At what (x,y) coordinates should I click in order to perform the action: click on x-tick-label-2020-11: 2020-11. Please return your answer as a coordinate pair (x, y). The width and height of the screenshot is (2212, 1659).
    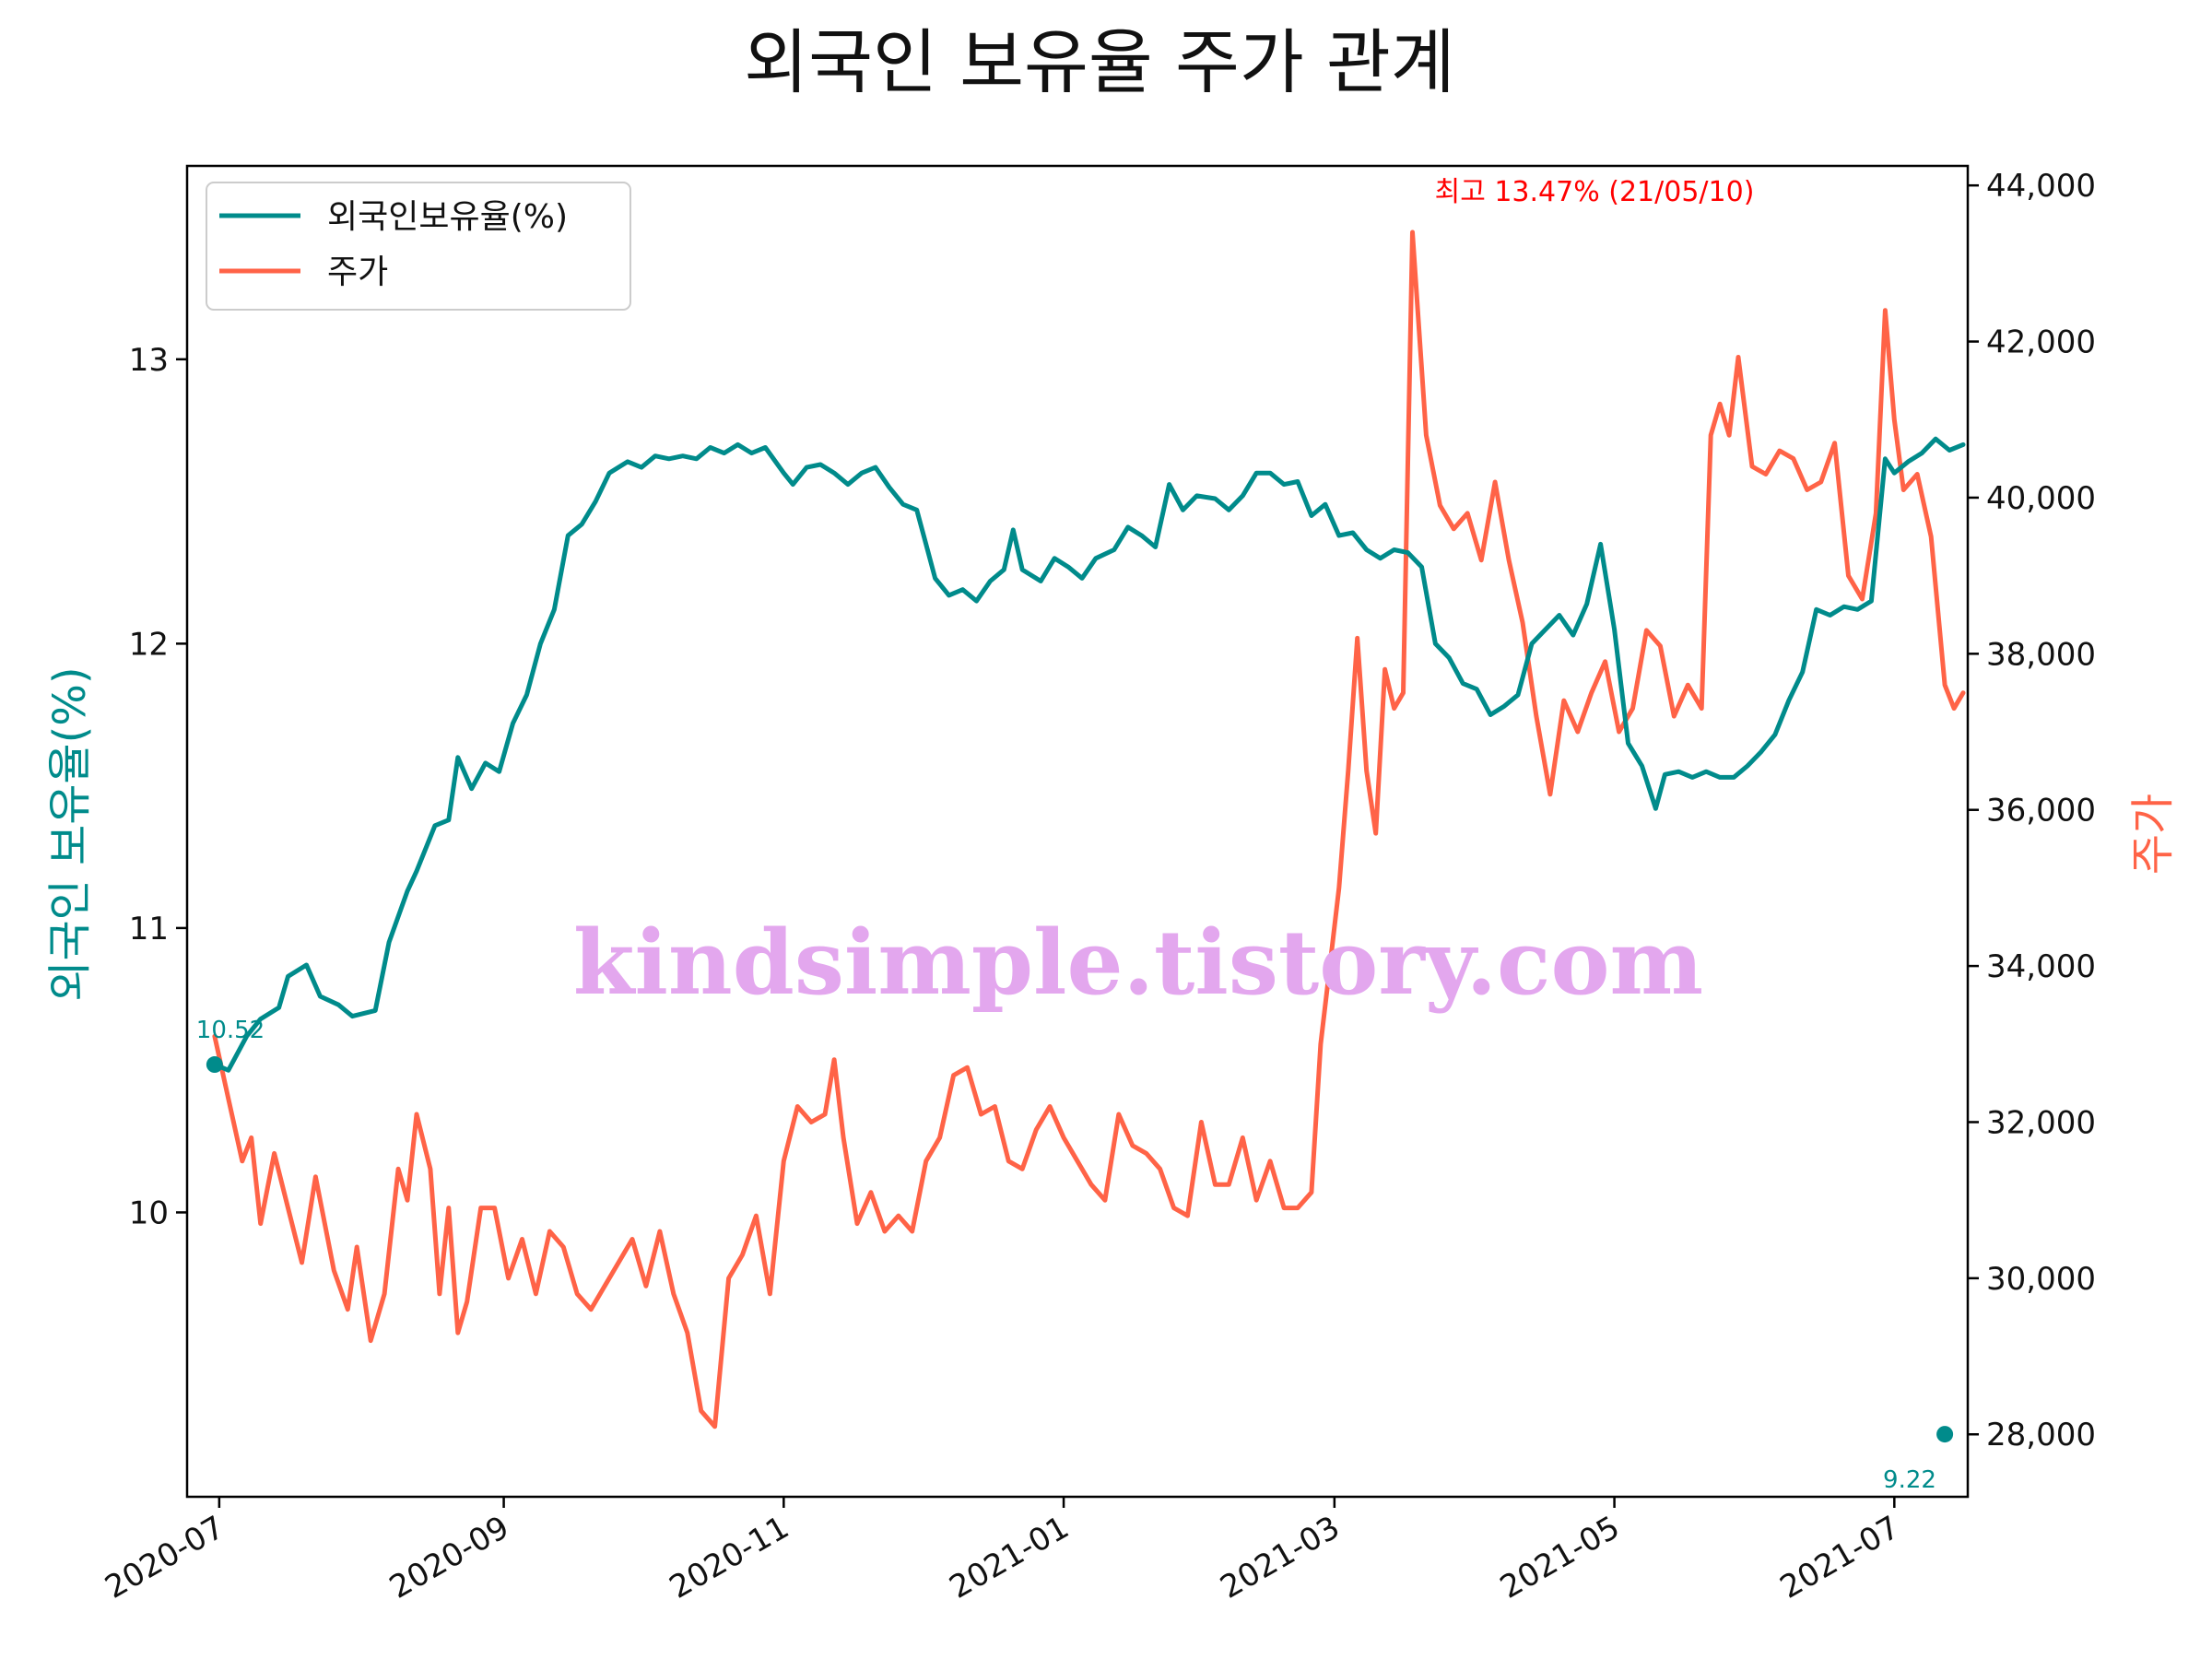
    Looking at the image, I should click on (729, 1557).